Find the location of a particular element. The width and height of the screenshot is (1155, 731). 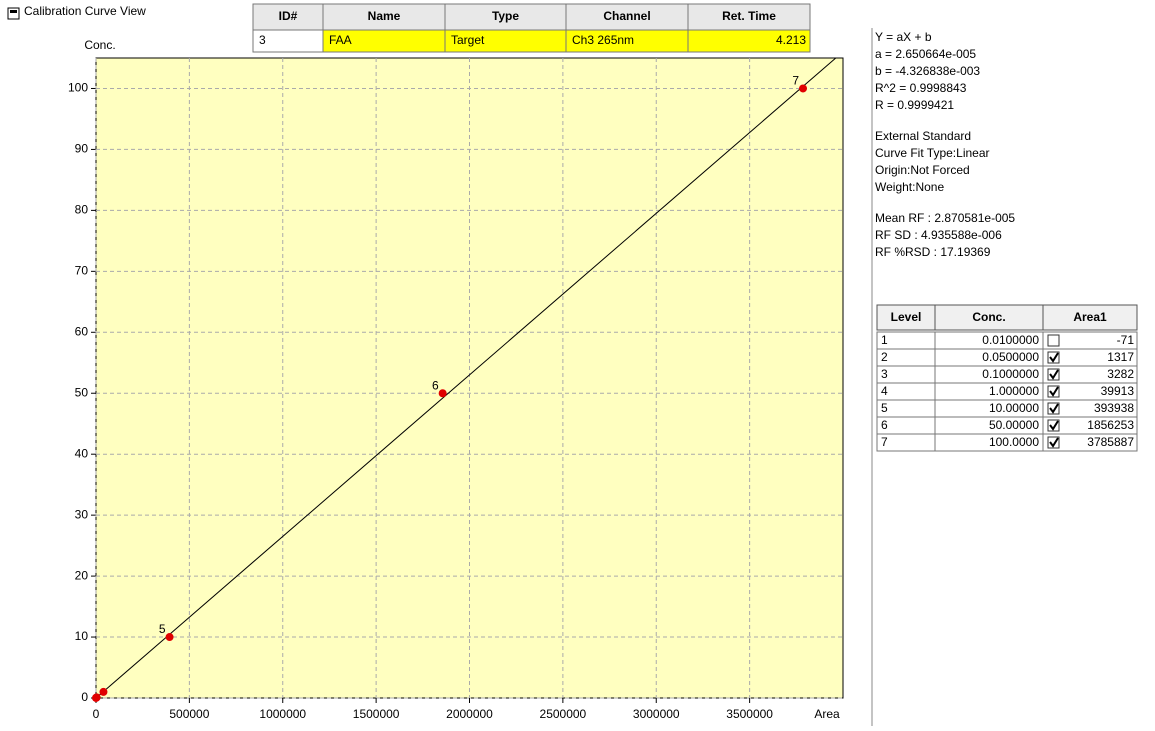

info-line: Origin:Not Forced is located at coordinates (922, 170).